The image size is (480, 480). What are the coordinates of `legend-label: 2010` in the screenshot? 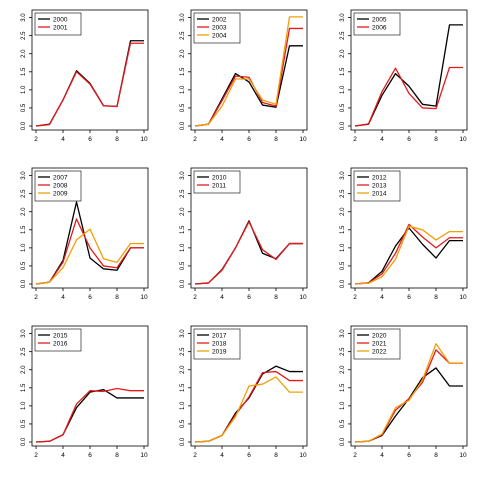 It's located at (219, 177).